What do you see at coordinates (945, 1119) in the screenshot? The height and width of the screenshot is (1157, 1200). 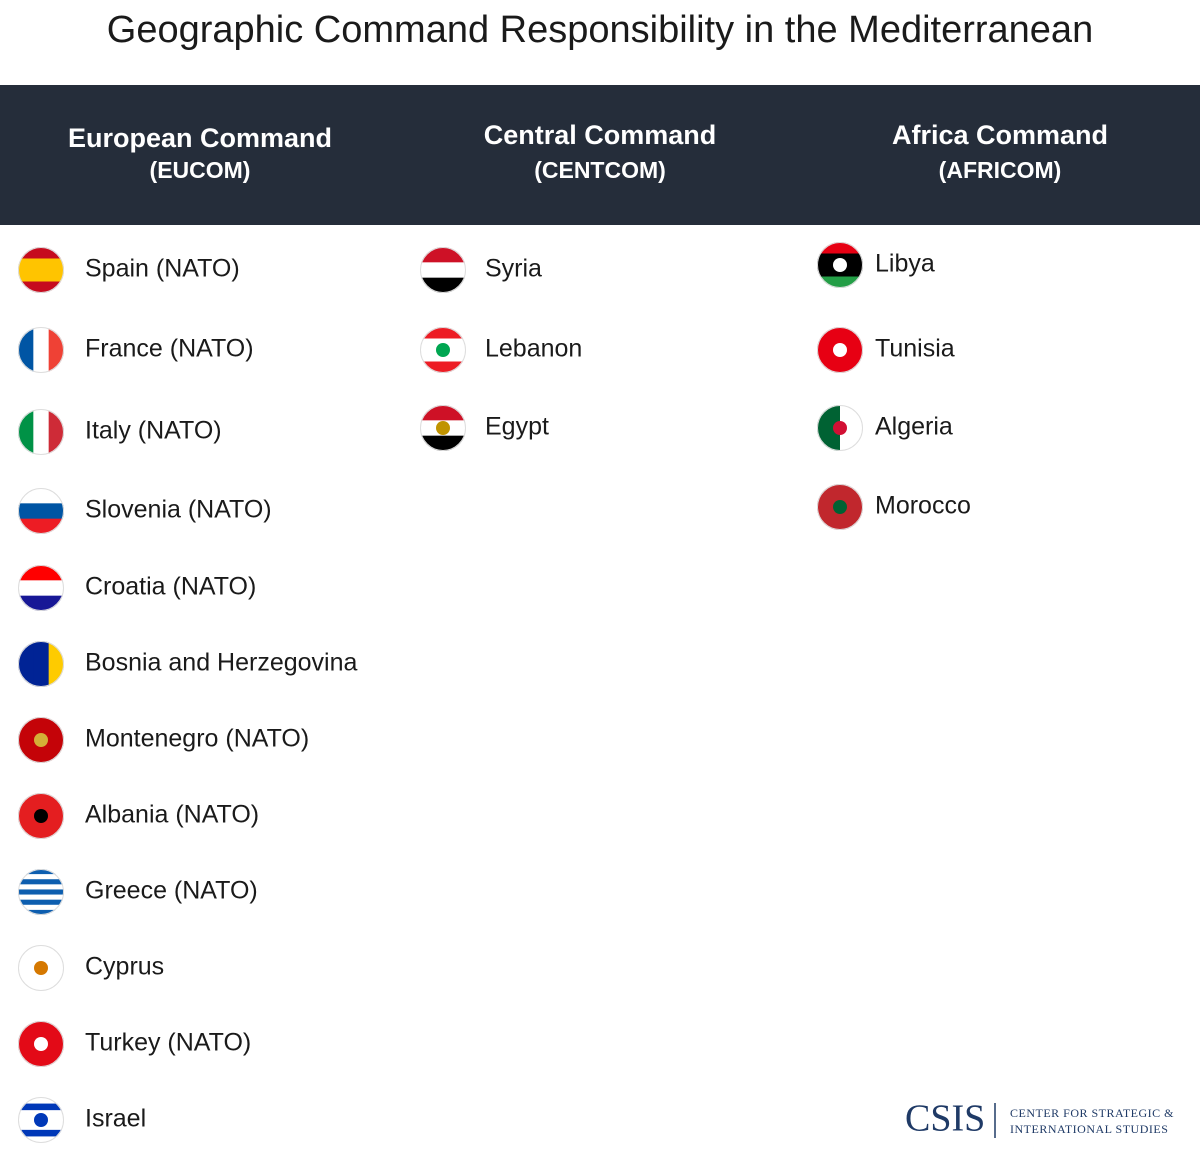 I see `logo: CSIS` at bounding box center [945, 1119].